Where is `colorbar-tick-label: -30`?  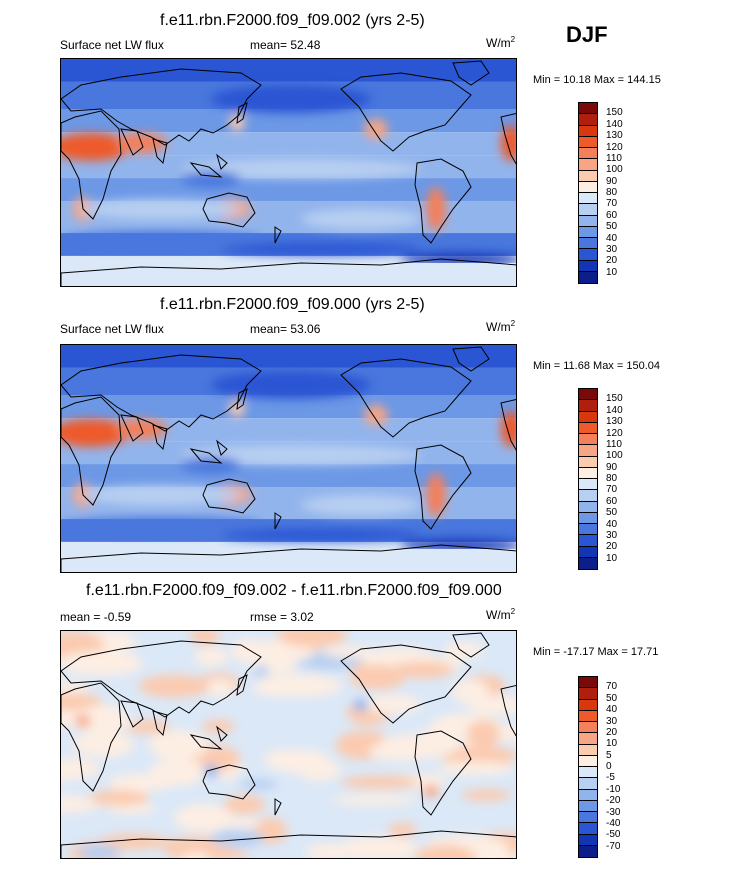
colorbar-tick-label: -30 is located at coordinates (613, 812).